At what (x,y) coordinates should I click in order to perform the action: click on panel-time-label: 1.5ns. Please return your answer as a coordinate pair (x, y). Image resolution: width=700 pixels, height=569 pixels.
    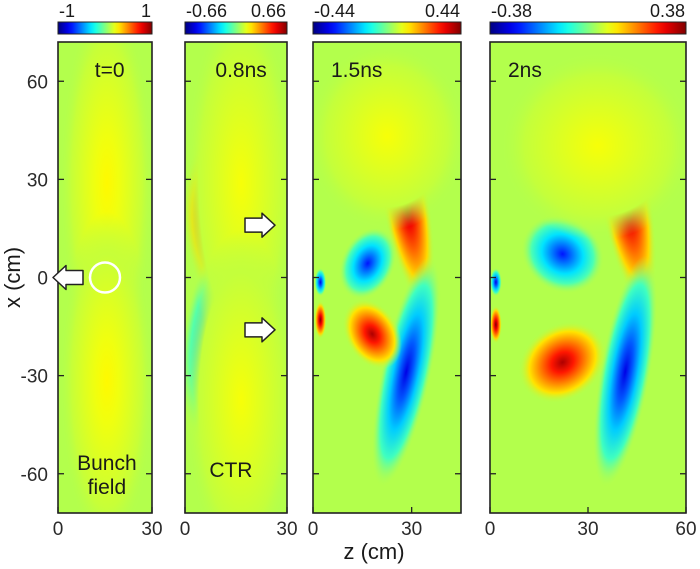
    Looking at the image, I should click on (356, 70).